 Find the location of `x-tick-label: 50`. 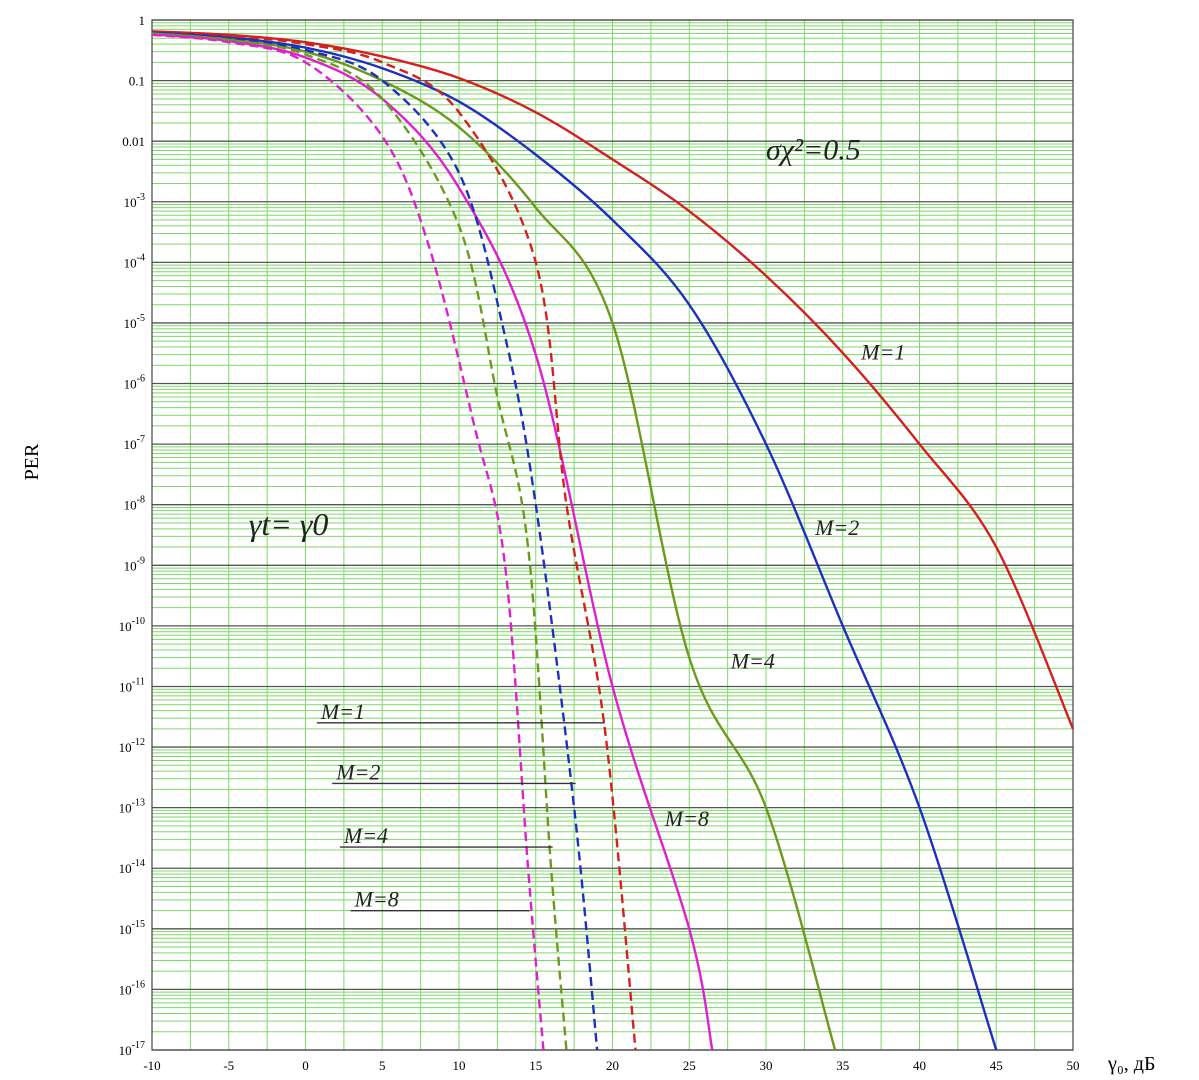

x-tick-label: 50 is located at coordinates (1073, 1065).